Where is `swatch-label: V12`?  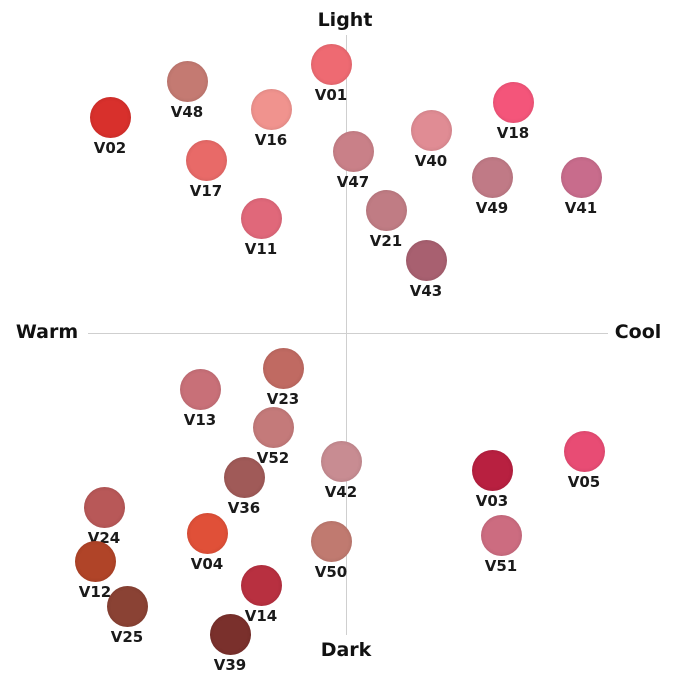
swatch-label: V12 is located at coordinates (95, 592).